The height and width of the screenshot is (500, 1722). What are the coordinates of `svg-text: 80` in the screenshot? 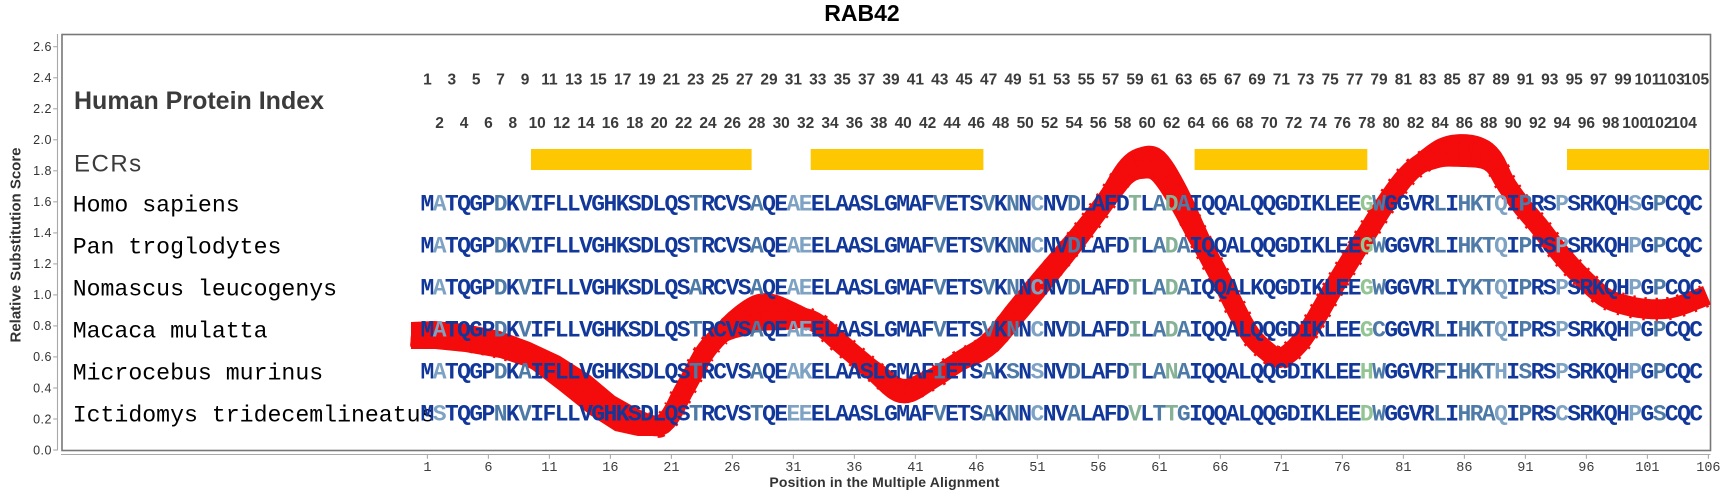 It's located at (1391, 123).